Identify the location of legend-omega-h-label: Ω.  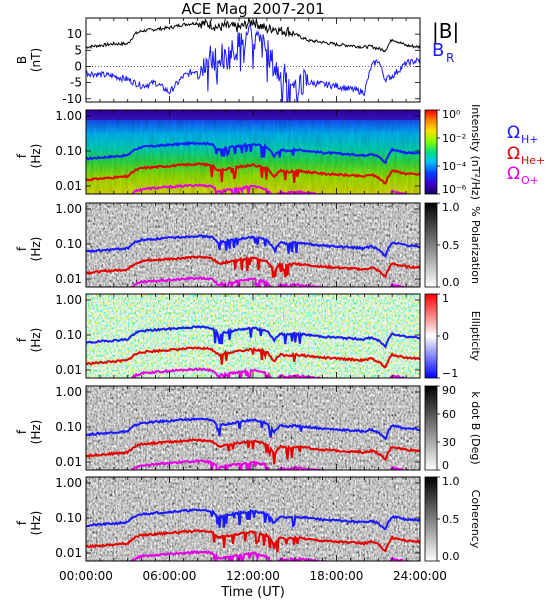
(513, 133).